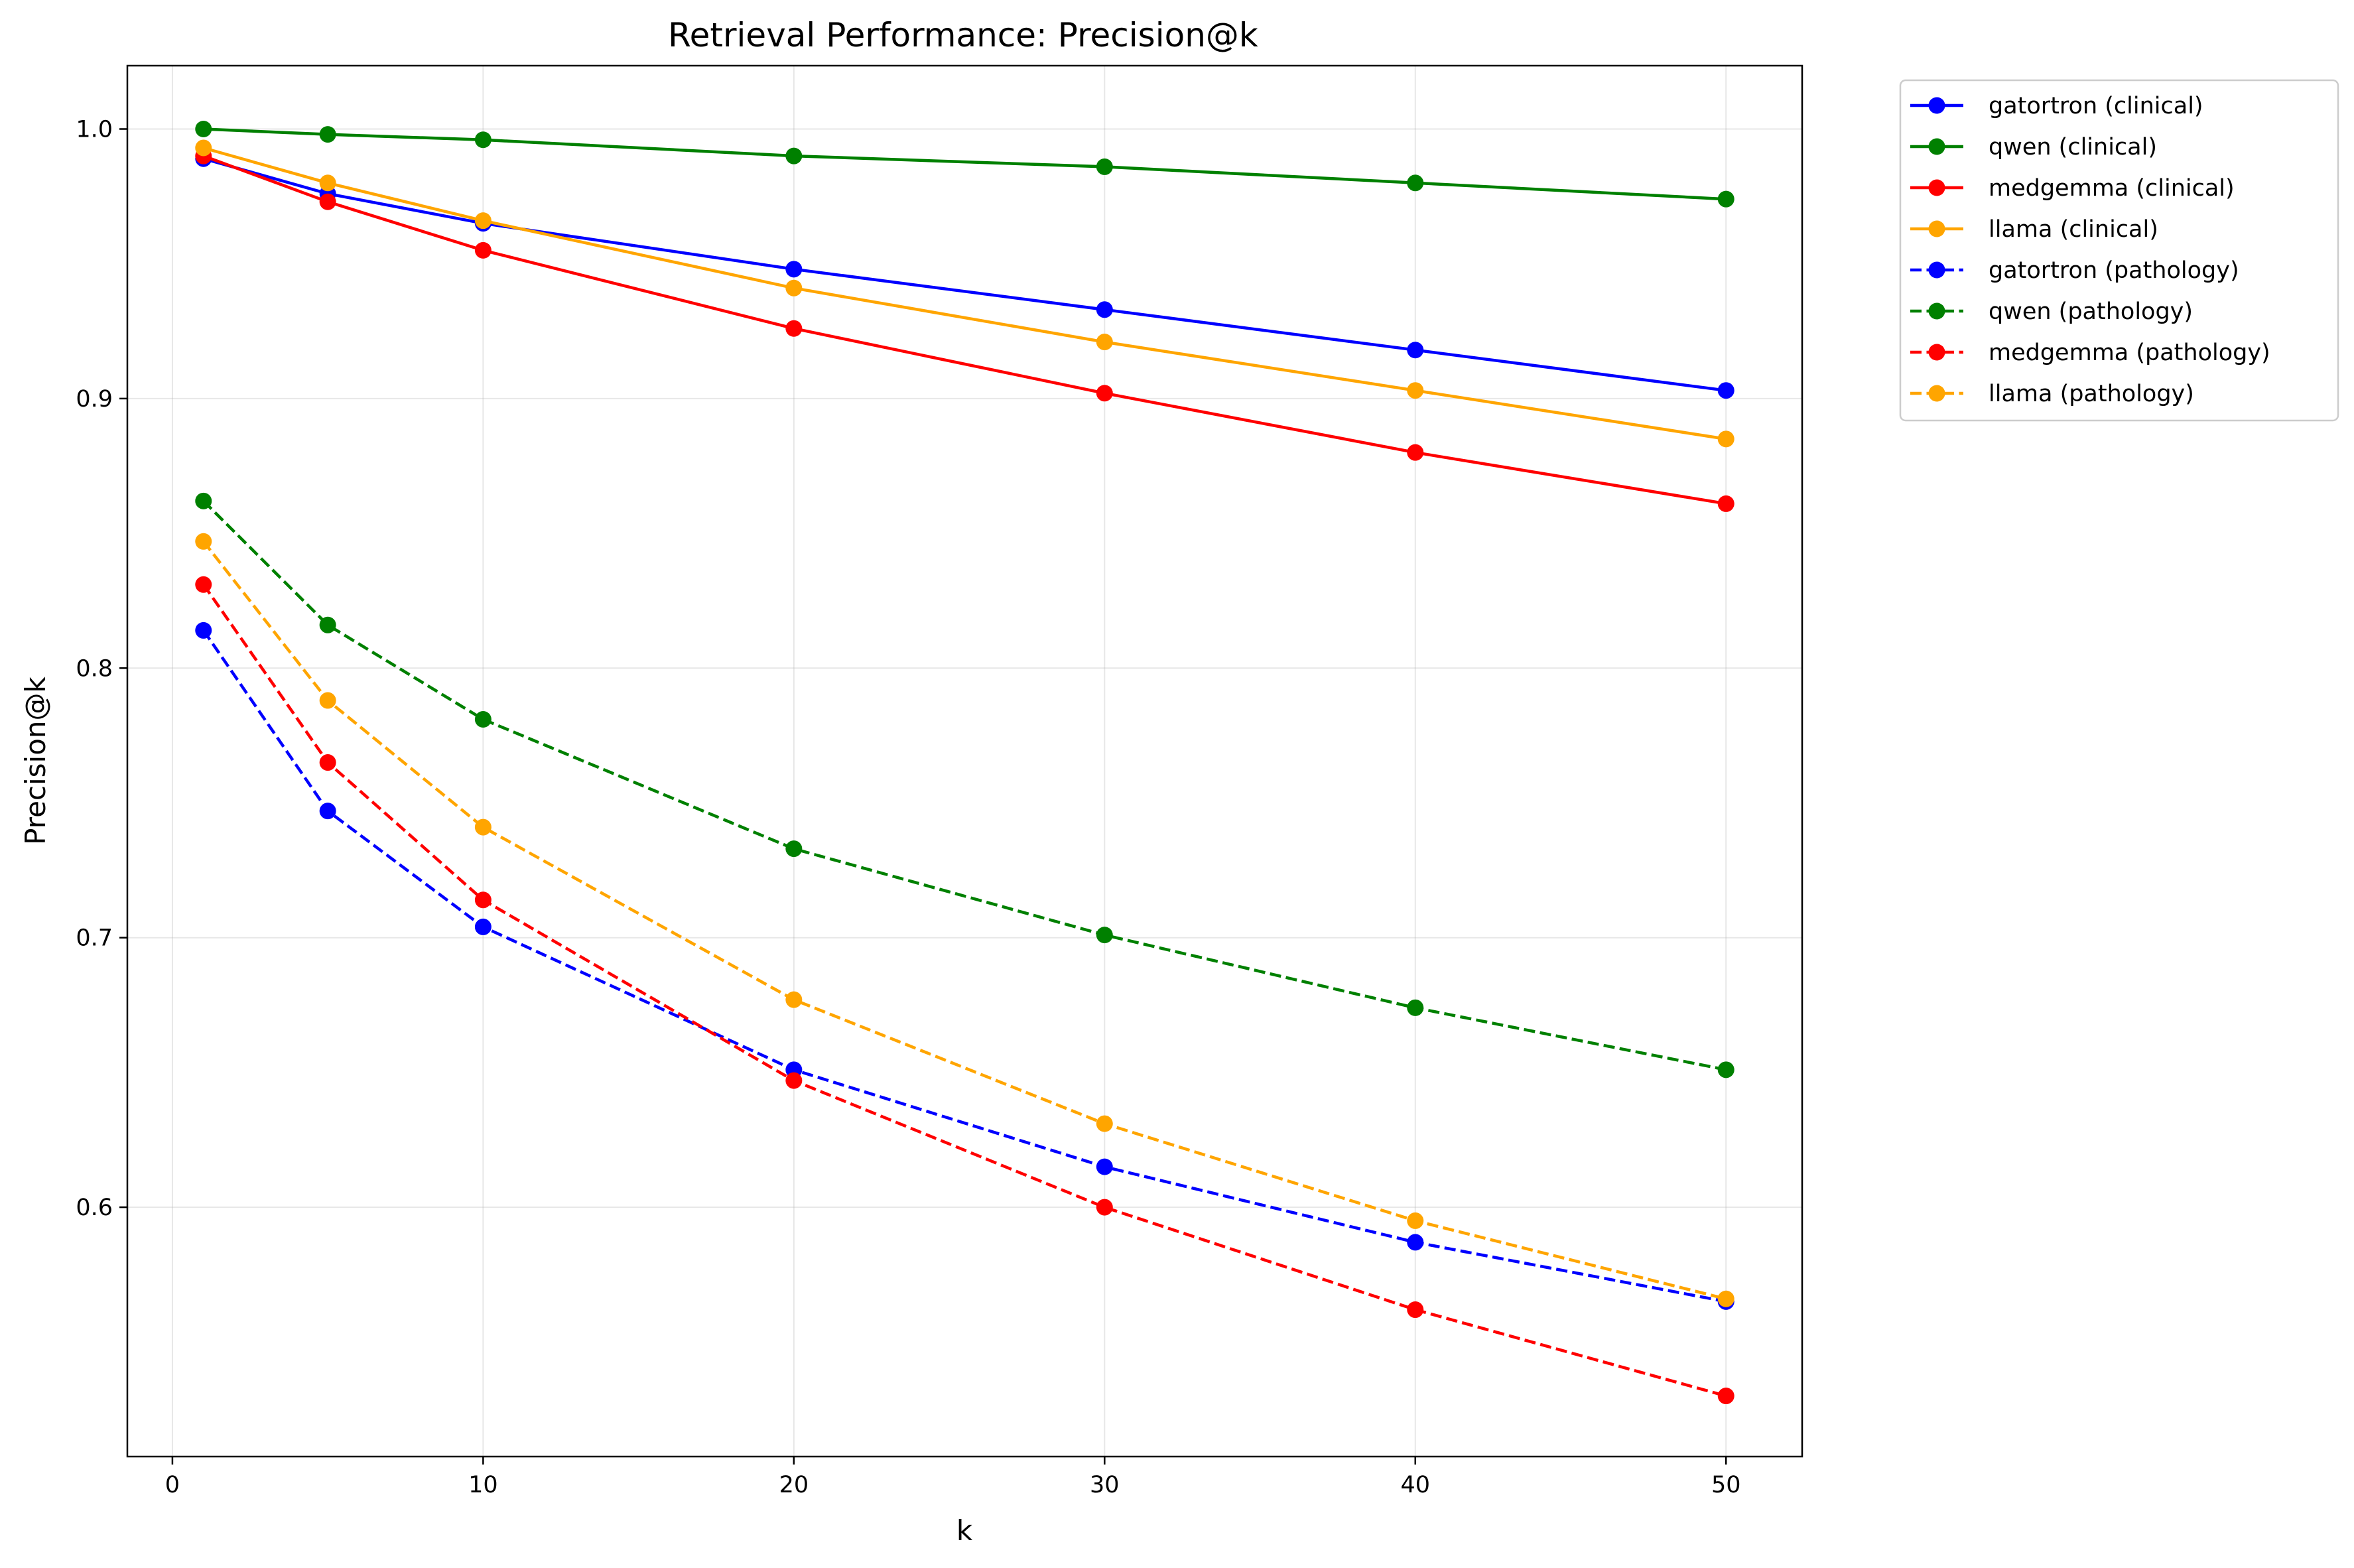 The image size is (2354, 1568). Describe the element at coordinates (2112, 188) in the screenshot. I see `legend-label: medgemma (clinical)` at that location.